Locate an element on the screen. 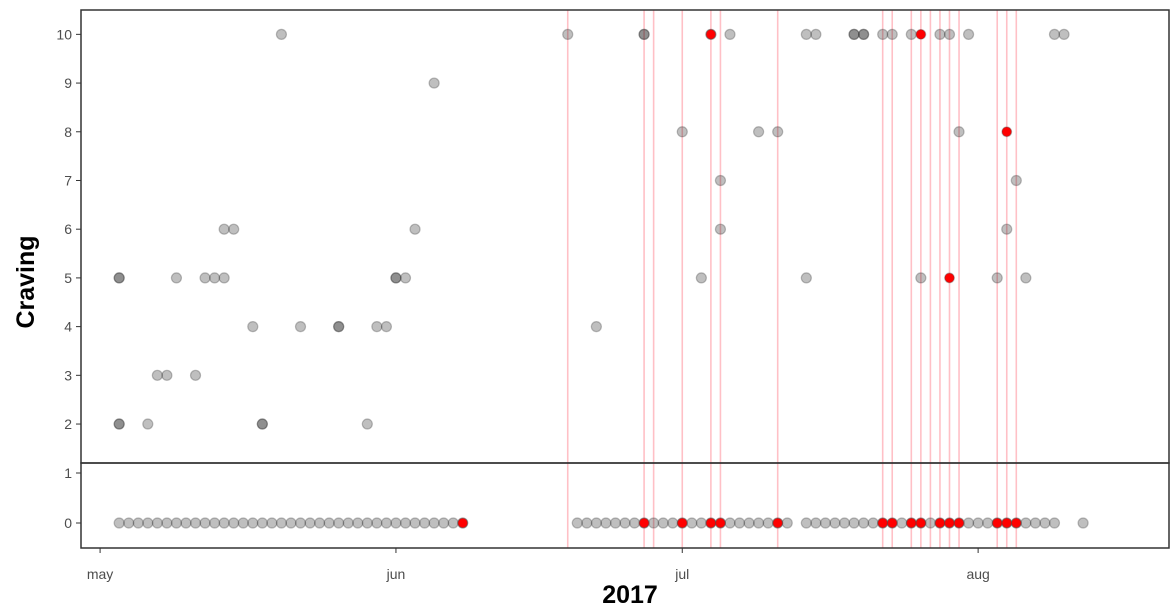 The width and height of the screenshot is (1170, 609). y-tick-label: 8 is located at coordinates (68, 132).